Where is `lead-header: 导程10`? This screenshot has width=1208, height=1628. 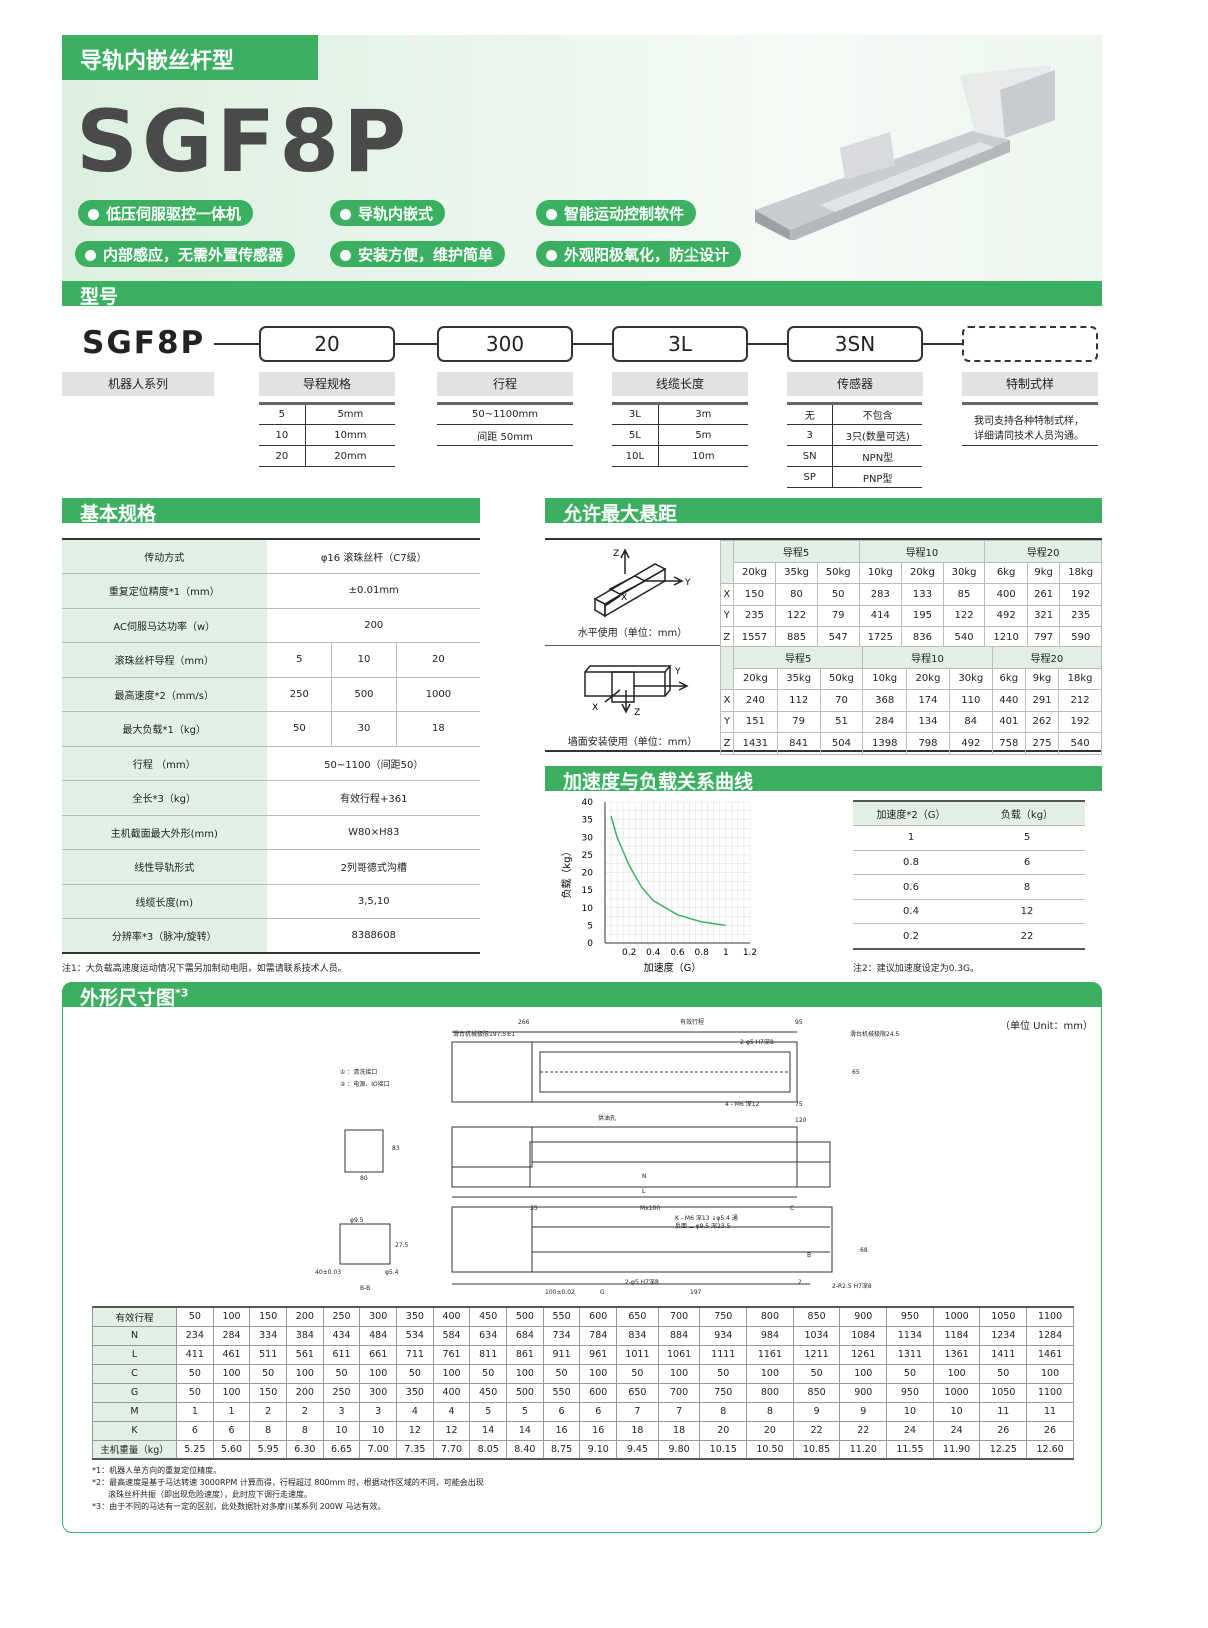 lead-header: 导程10 is located at coordinates (927, 657).